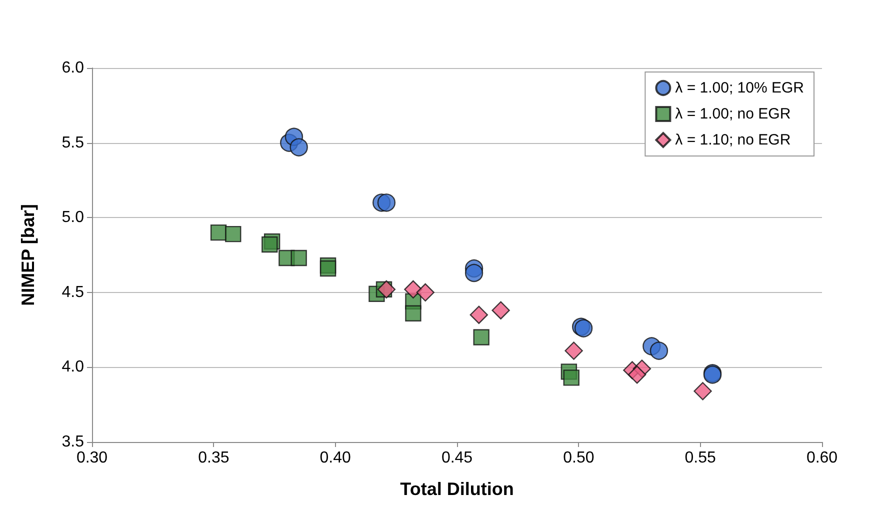  What do you see at coordinates (73, 217) in the screenshot?
I see `y-tick-label: 5.0` at bounding box center [73, 217].